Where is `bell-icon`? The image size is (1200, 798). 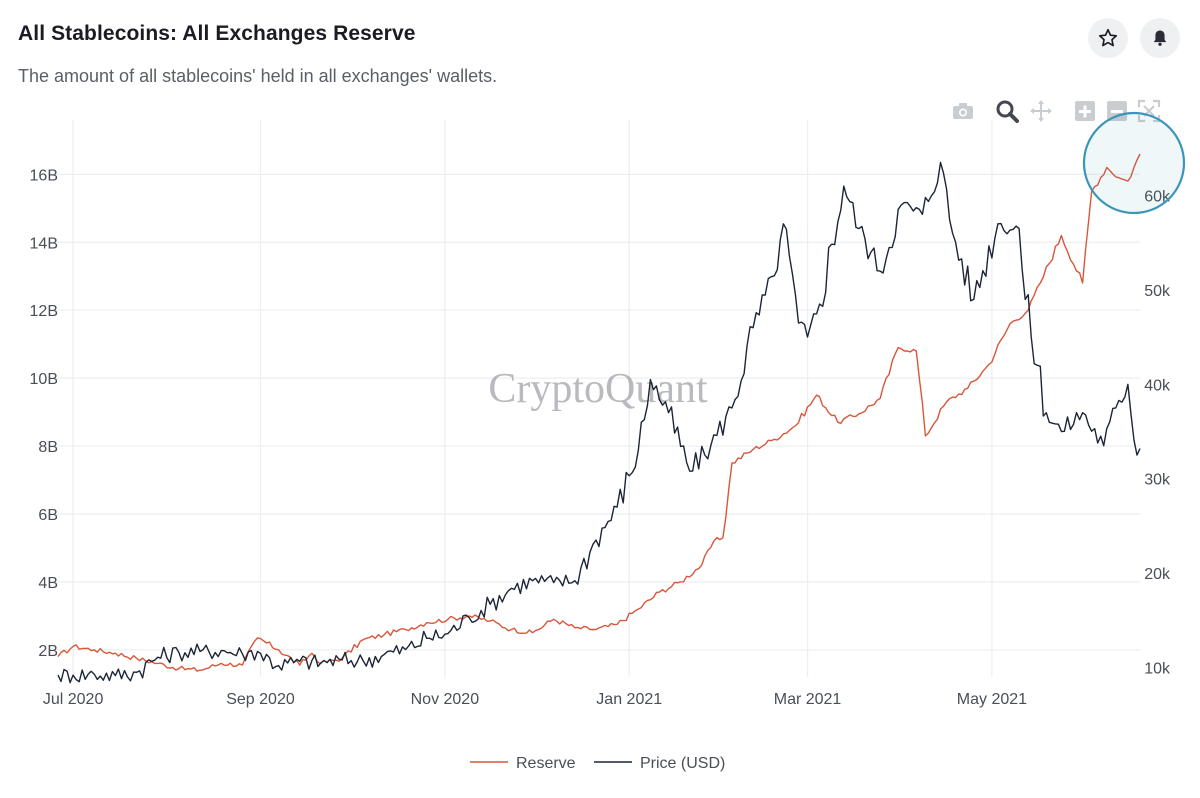
bell-icon is located at coordinates (1160, 38).